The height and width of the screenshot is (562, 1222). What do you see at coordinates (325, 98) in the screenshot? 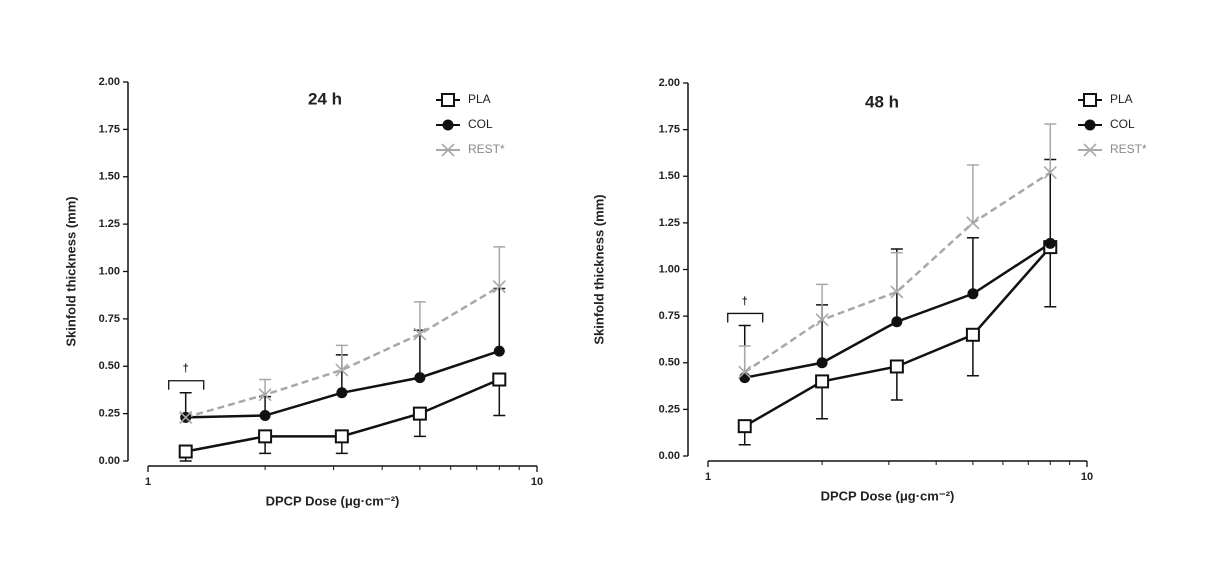
I see `chart-title: 24 h` at bounding box center [325, 98].